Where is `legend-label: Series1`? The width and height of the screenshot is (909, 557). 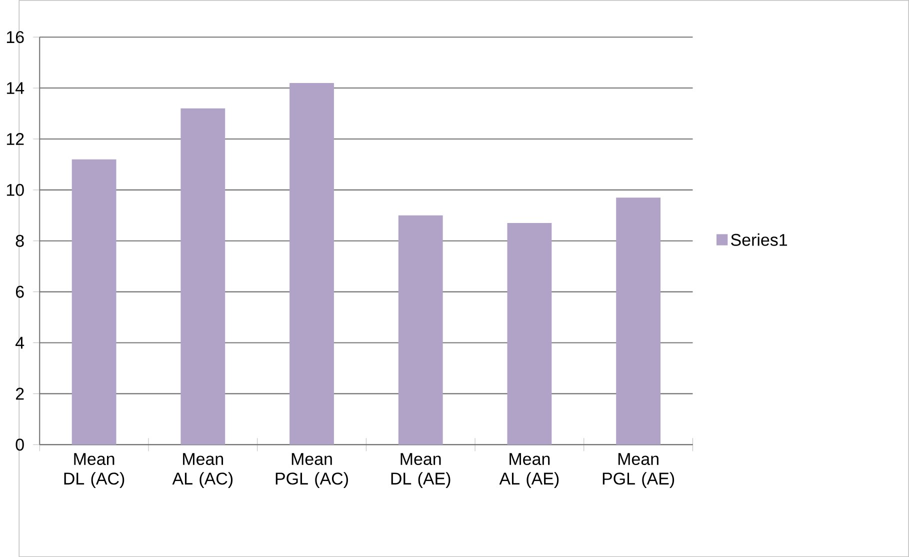 legend-label: Series1 is located at coordinates (759, 239).